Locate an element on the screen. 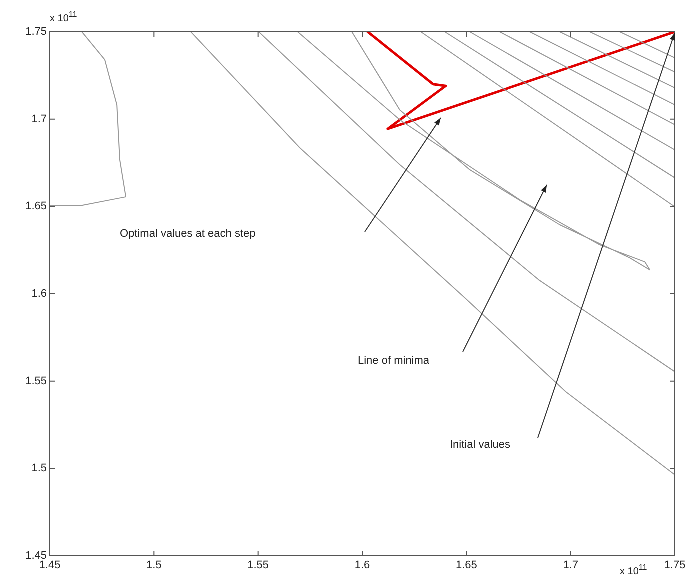 The width and height of the screenshot is (689, 575). y-tick-label: 1.75 is located at coordinates (36, 32).